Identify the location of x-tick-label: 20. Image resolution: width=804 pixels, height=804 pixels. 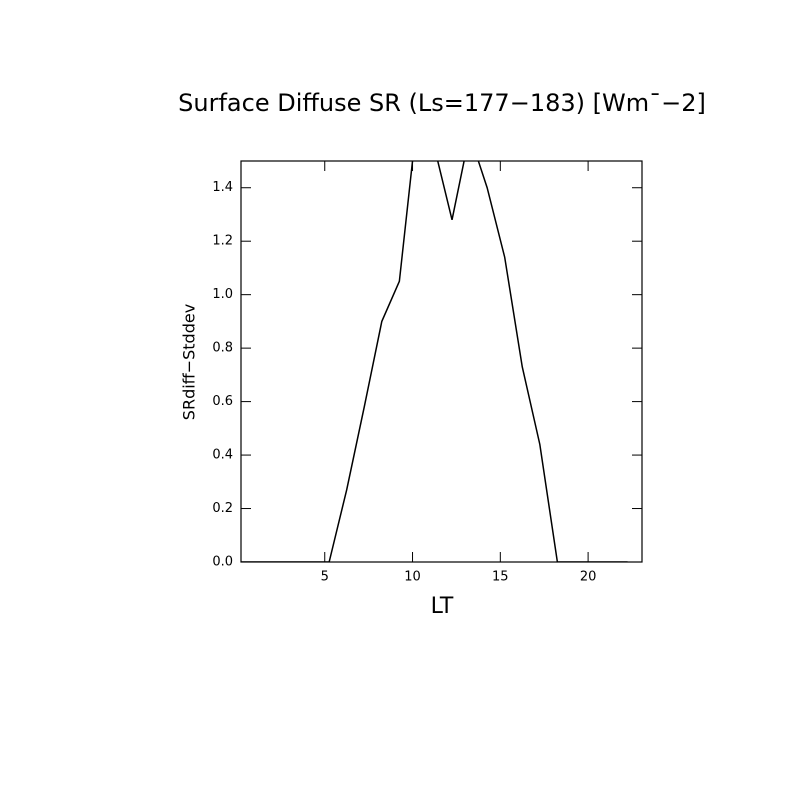
(588, 577).